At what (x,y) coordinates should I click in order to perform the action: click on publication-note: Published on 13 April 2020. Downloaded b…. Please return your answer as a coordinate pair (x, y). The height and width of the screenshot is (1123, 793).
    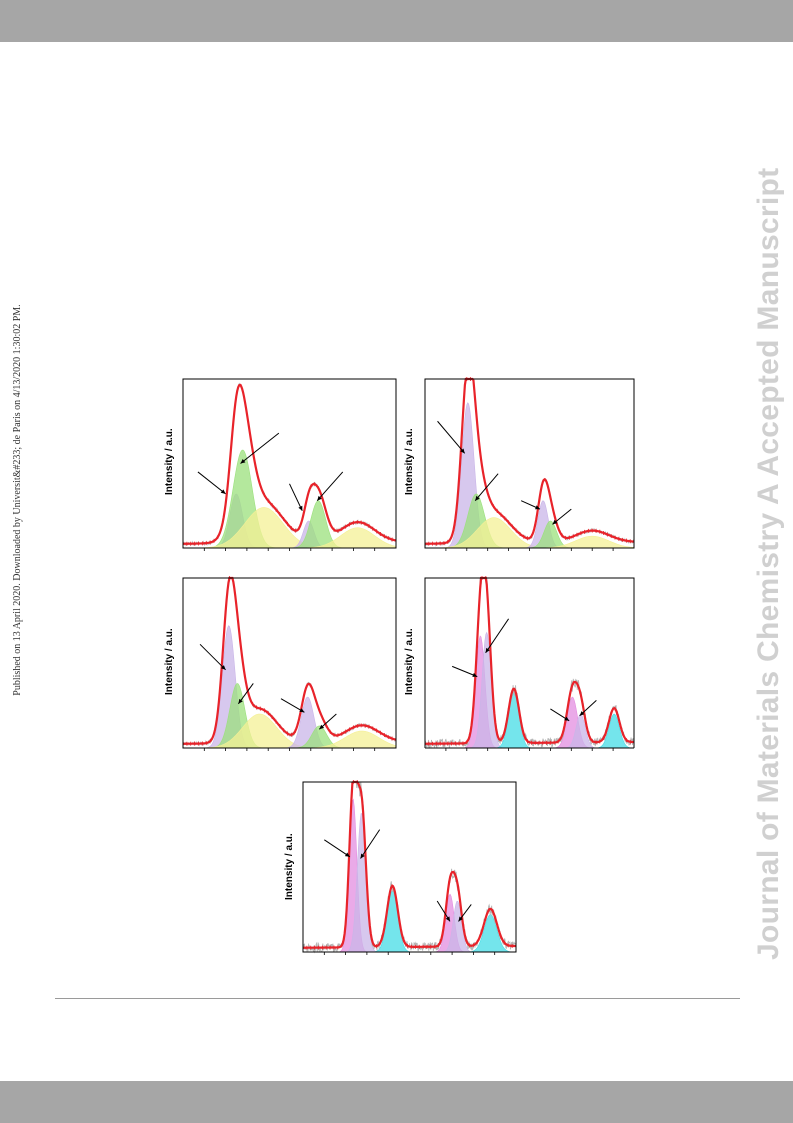
    Looking at the image, I should click on (17, 500).